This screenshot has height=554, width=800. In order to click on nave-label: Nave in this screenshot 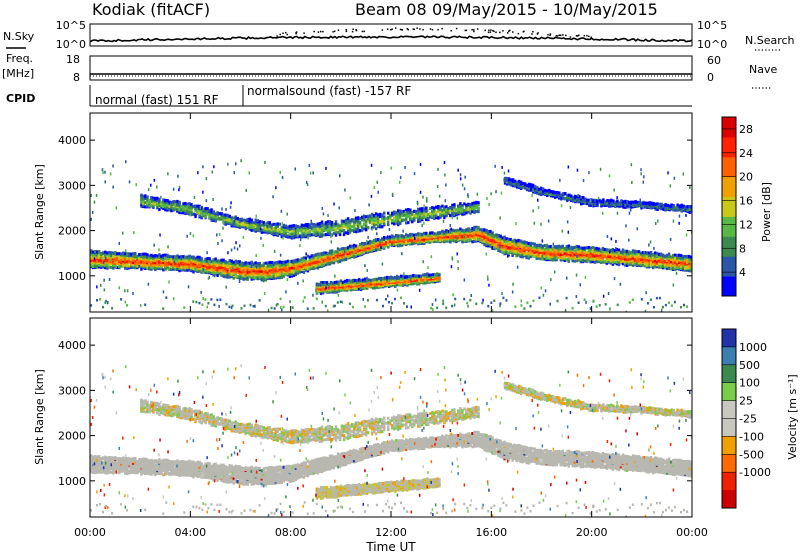, I will do `click(763, 69)`.